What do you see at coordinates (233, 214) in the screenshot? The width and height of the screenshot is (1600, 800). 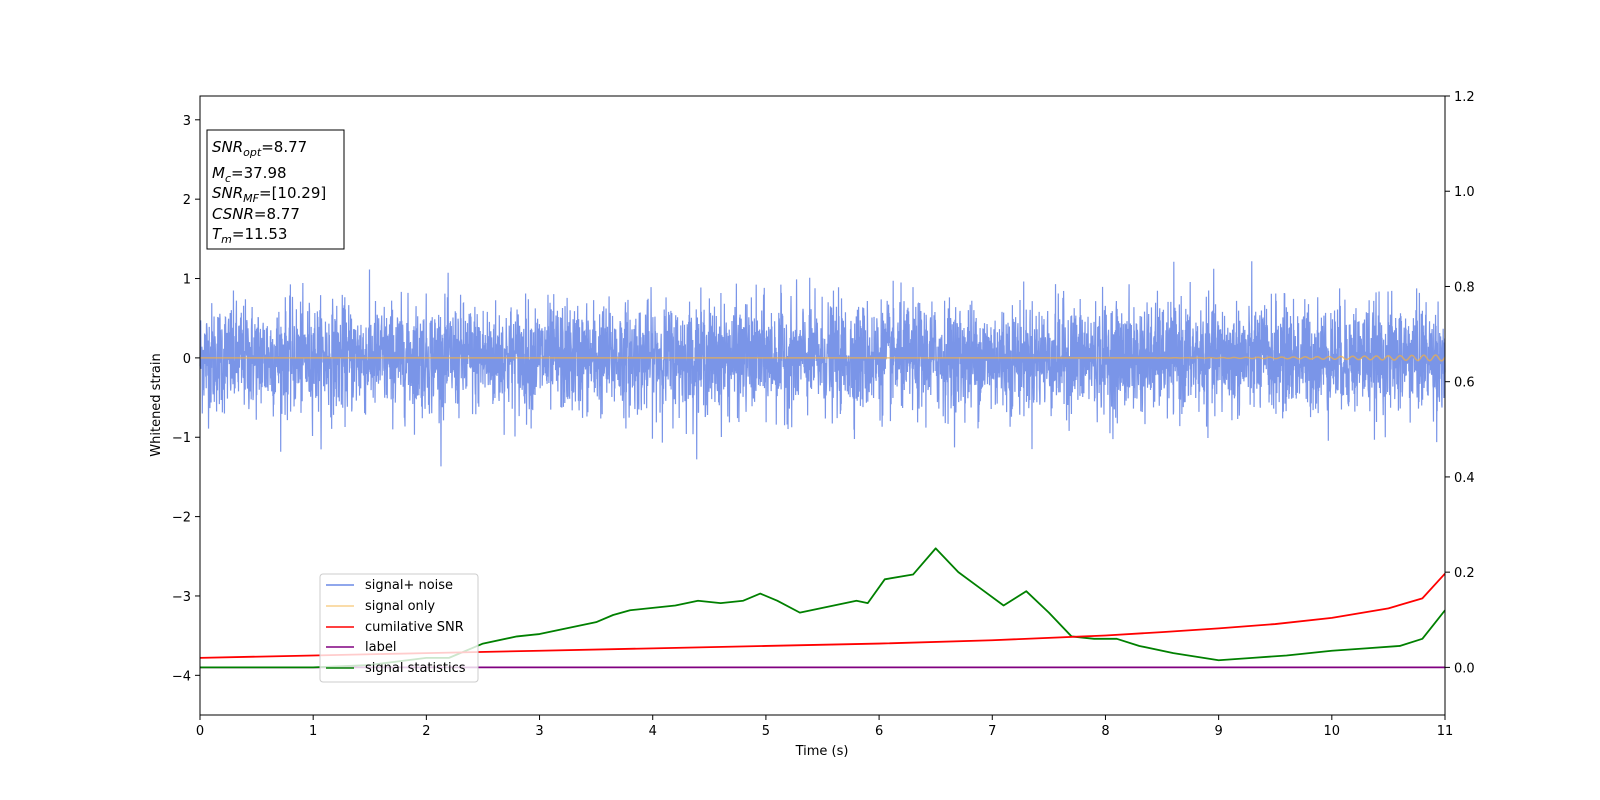 I see `annotation-csnr-base: CSNR` at bounding box center [233, 214].